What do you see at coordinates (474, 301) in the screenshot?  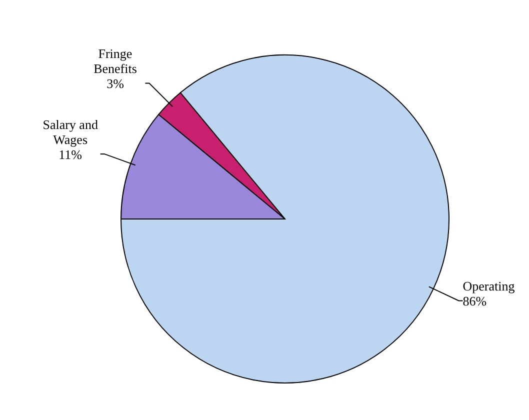 I see `data-label: 86%` at bounding box center [474, 301].